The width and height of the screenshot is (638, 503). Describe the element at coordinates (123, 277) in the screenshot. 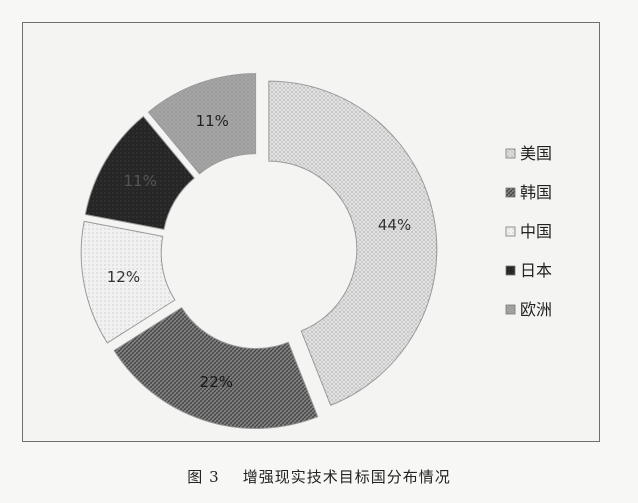

I see `data-label-china: 12%` at that location.